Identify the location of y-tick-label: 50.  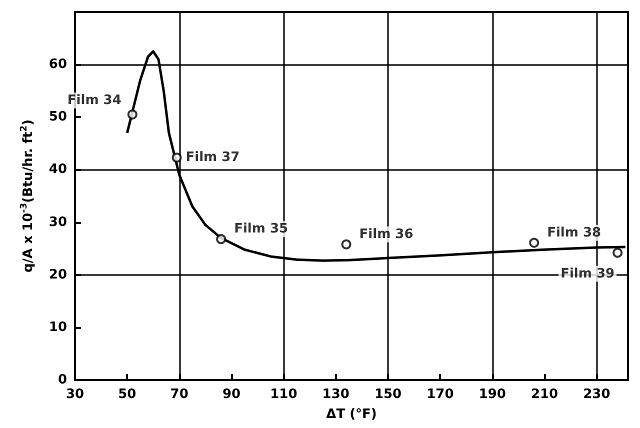
(57, 117).